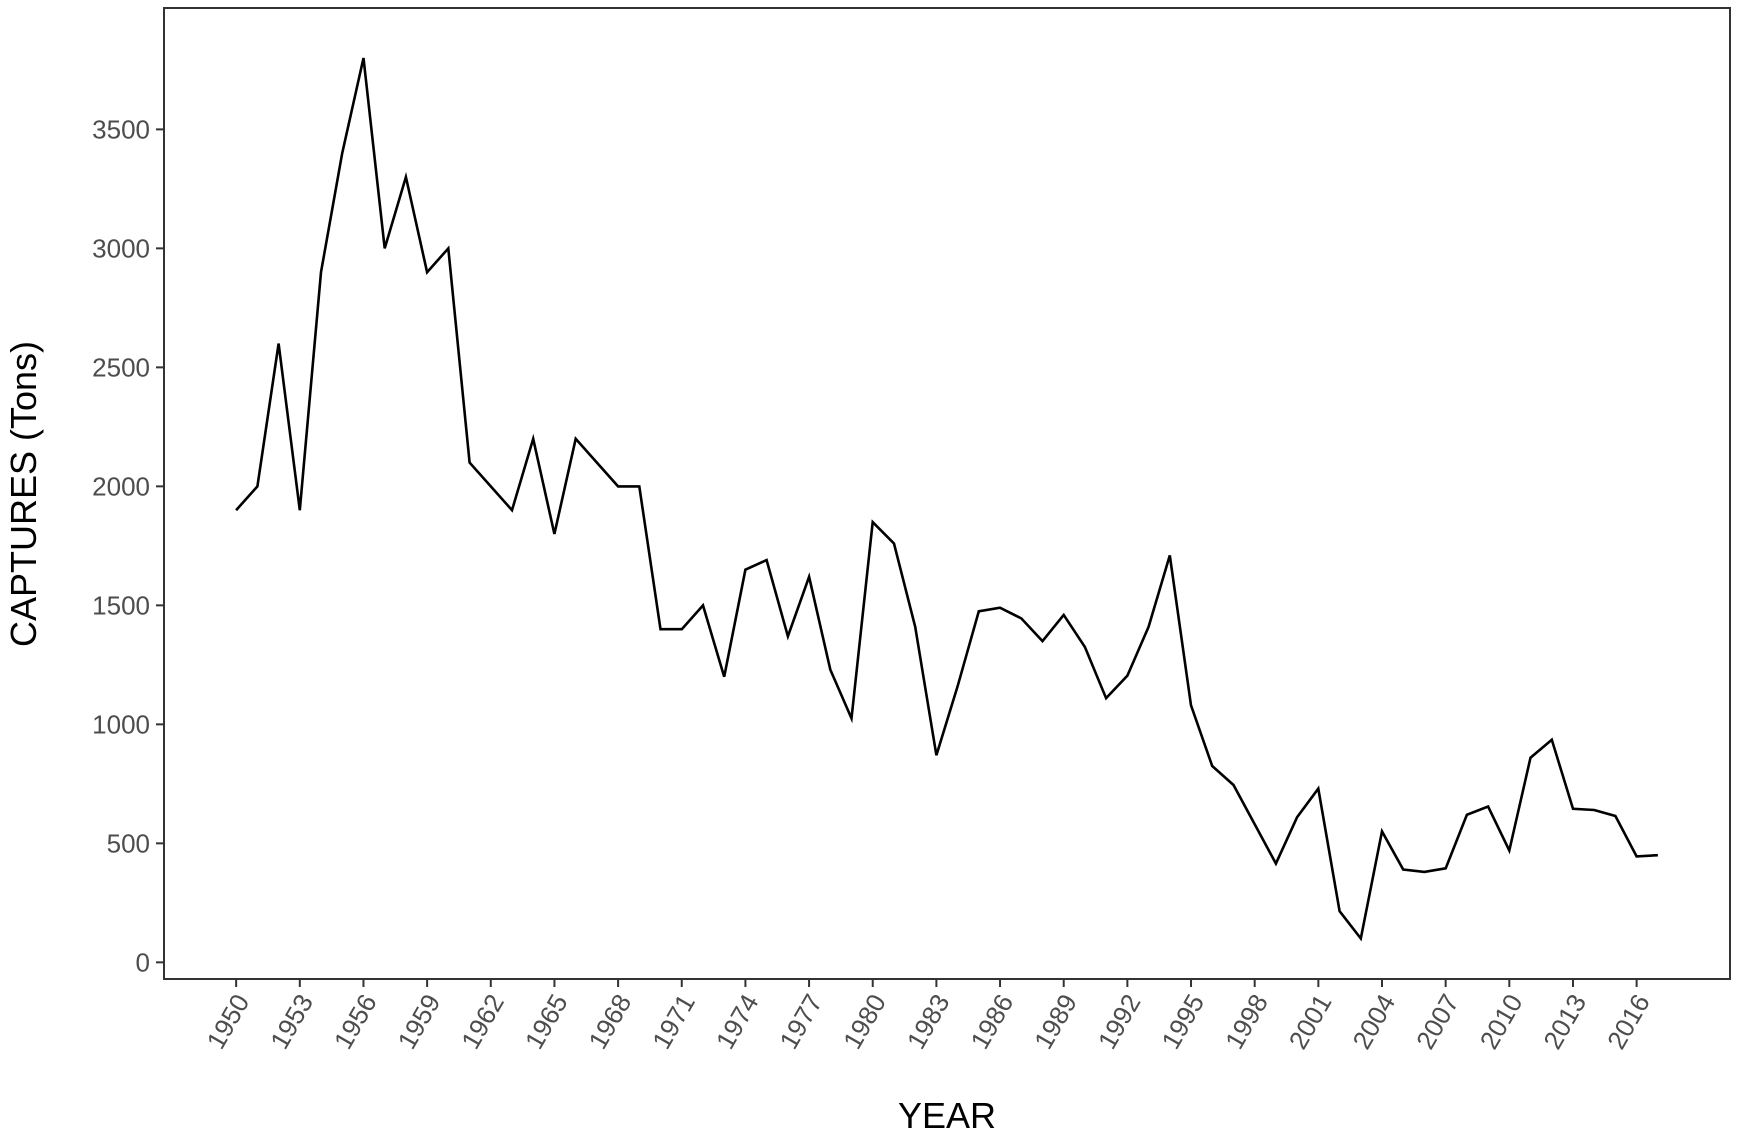 The height and width of the screenshot is (1137, 1737). Describe the element at coordinates (23, 494) in the screenshot. I see `y-axis-title: CAPTURES (Tons)` at that location.